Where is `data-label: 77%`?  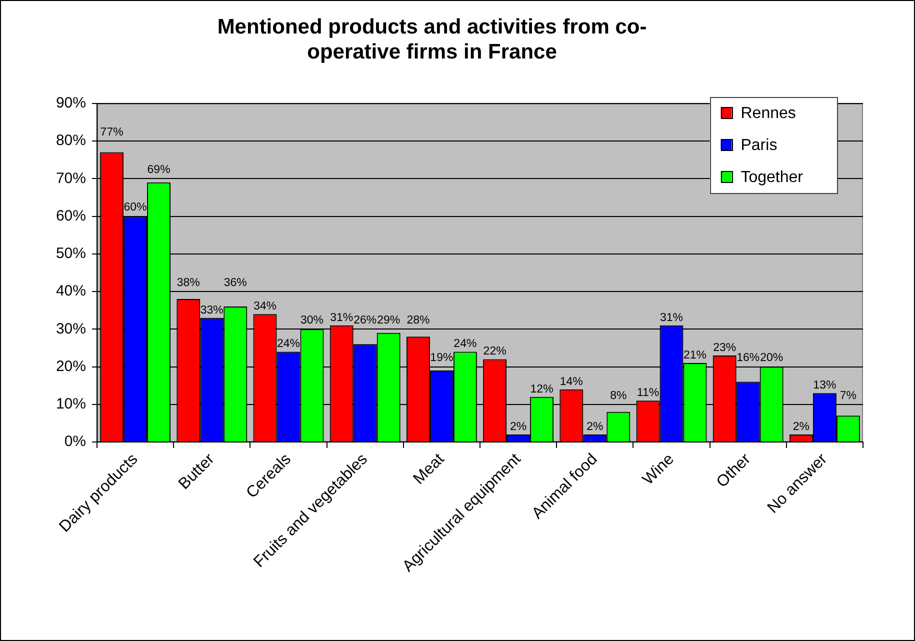 data-label: 77% is located at coordinates (112, 132).